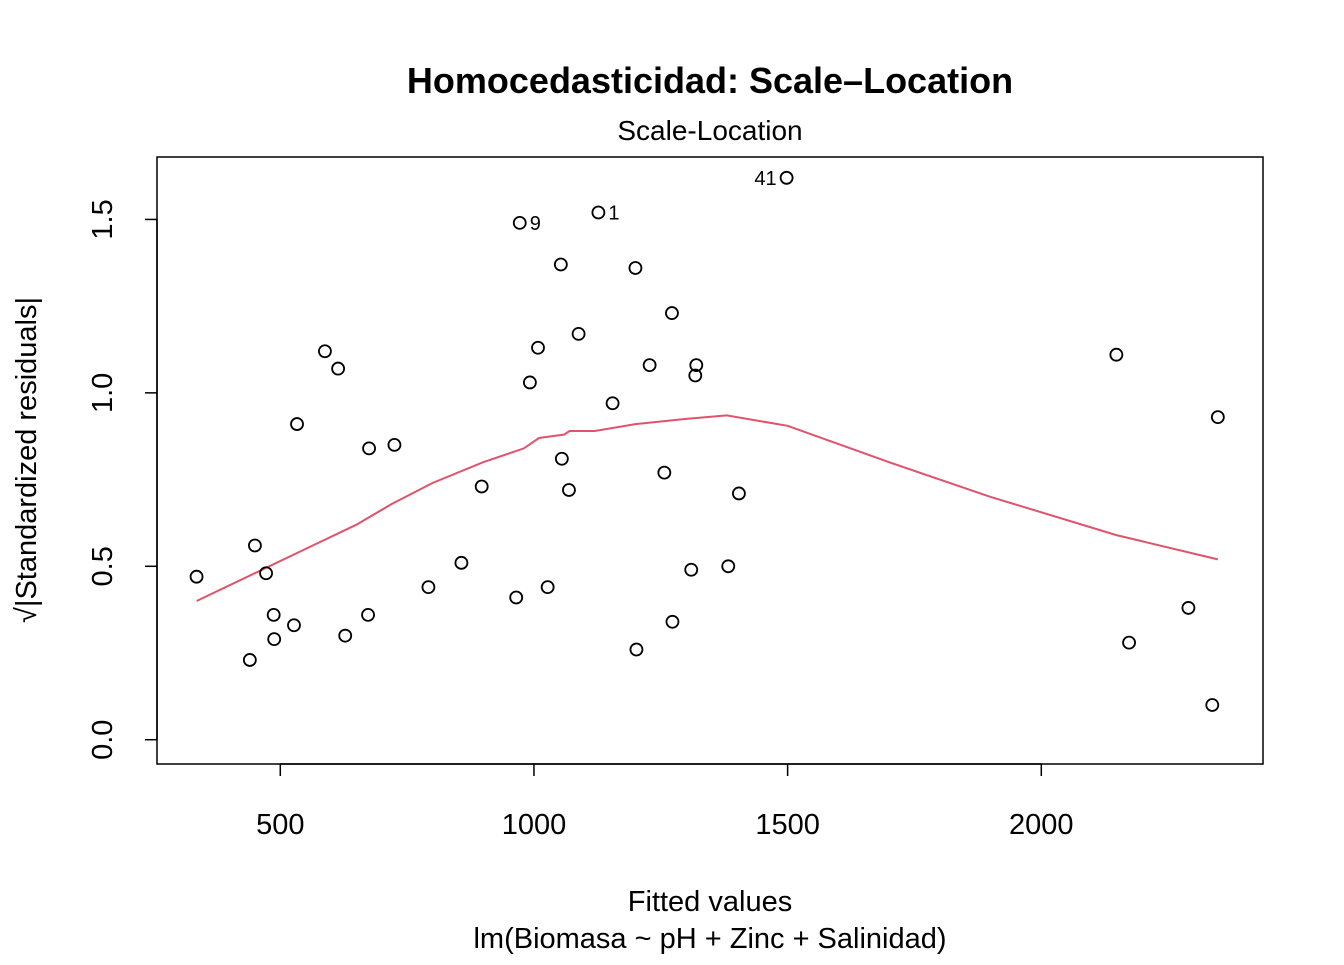  What do you see at coordinates (280, 825) in the screenshot?
I see `x-tick-label: 500` at bounding box center [280, 825].